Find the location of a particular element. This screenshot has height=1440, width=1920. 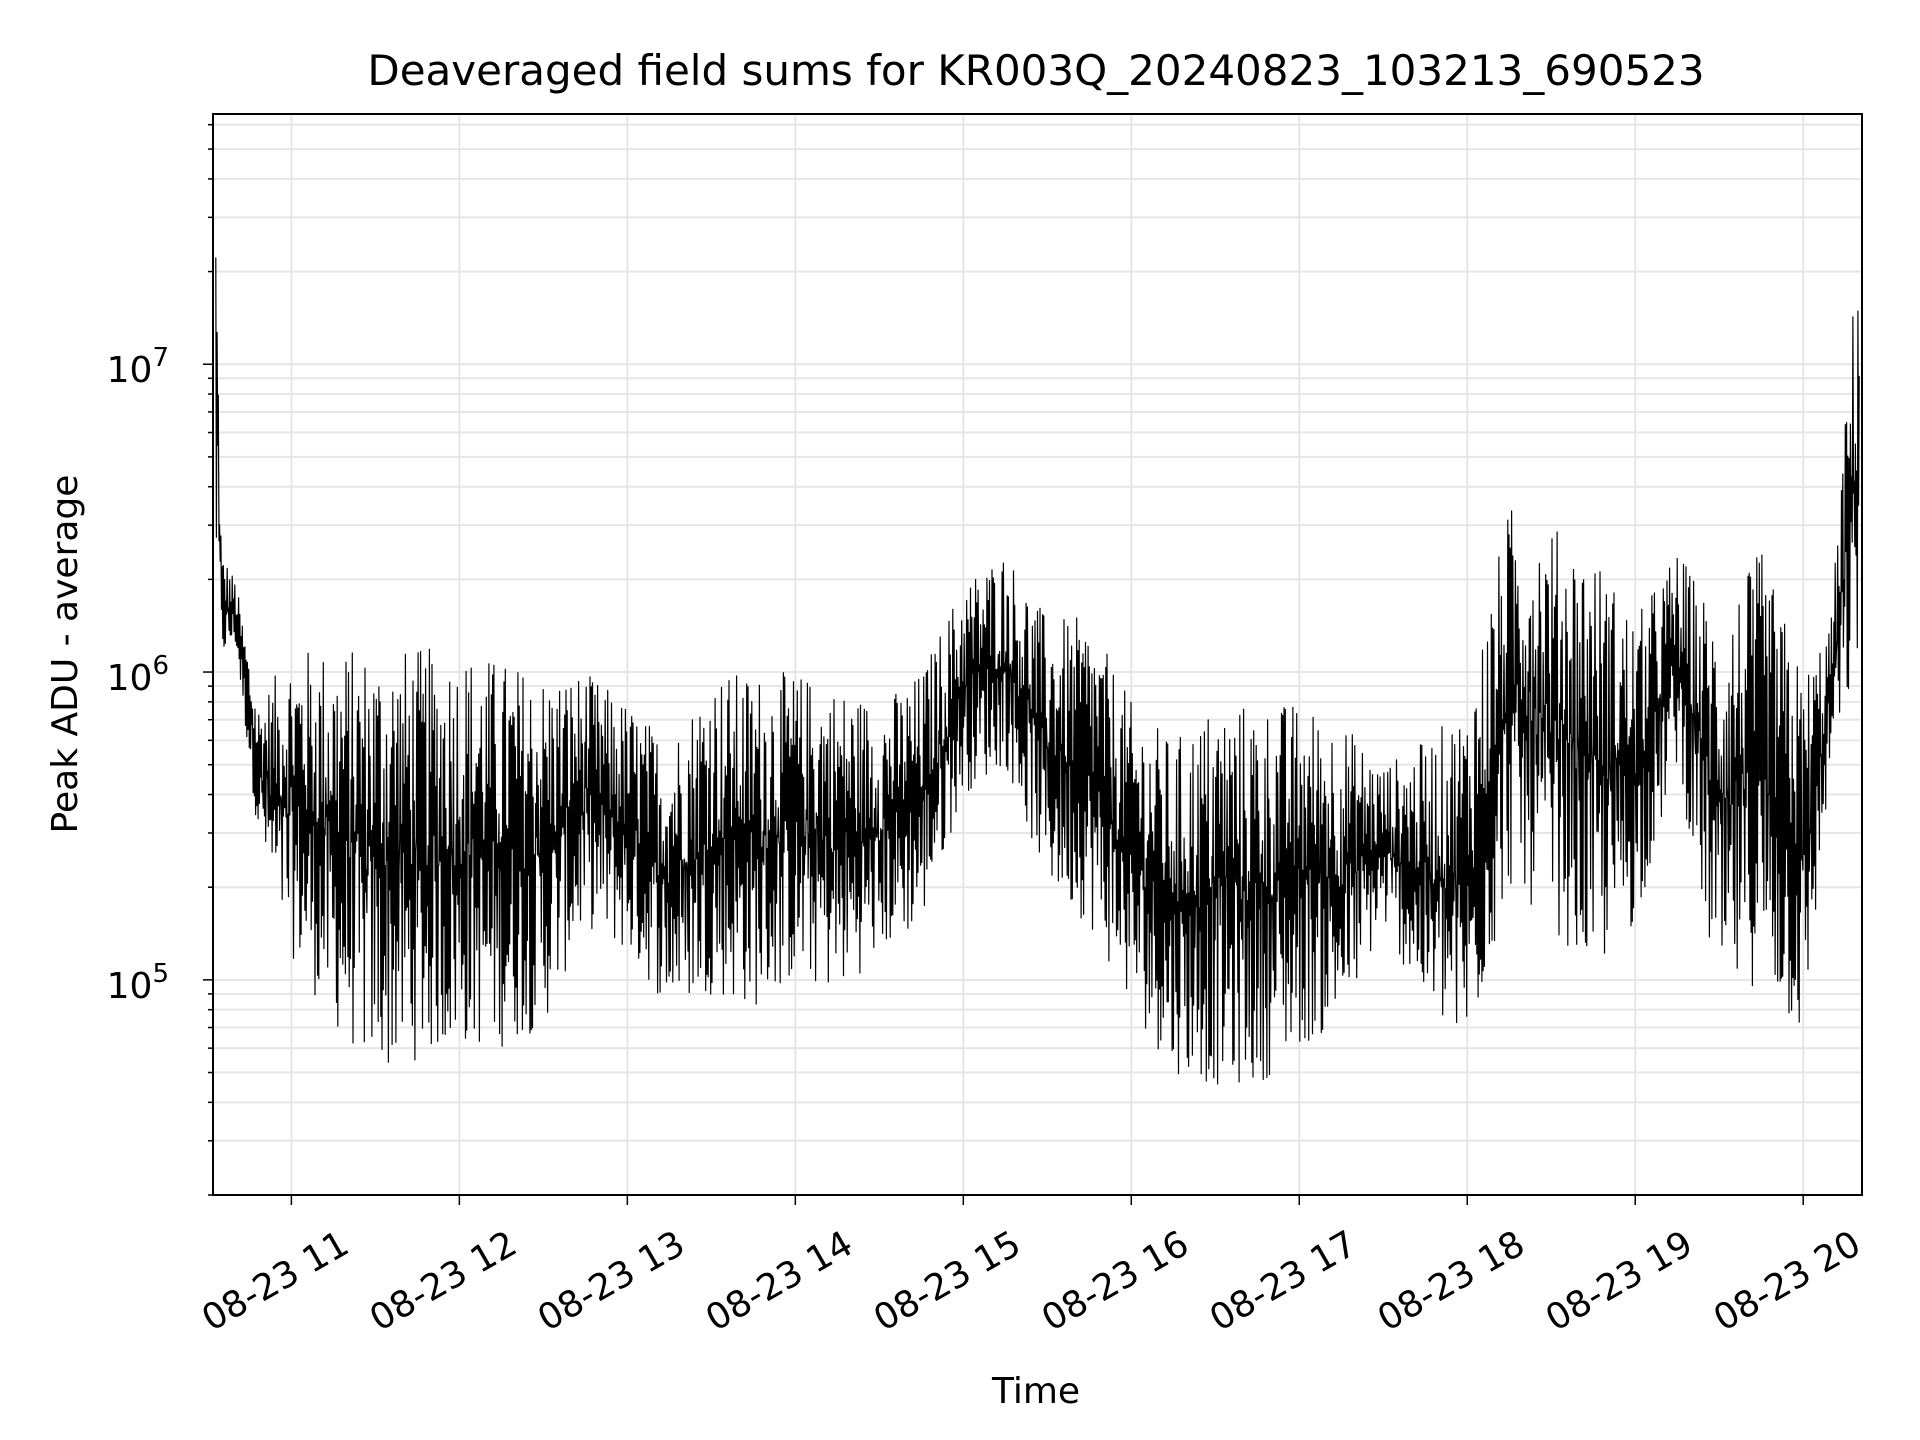

x-tick-label: 08-23 18 is located at coordinates (1451, 1281).